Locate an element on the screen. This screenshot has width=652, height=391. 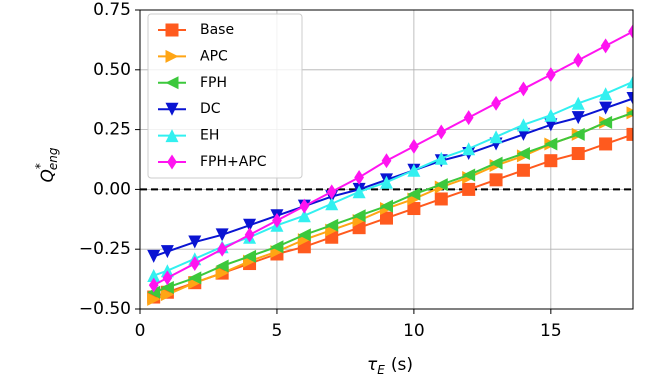
y-tick-label: −0.25 is located at coordinates (105, 249).